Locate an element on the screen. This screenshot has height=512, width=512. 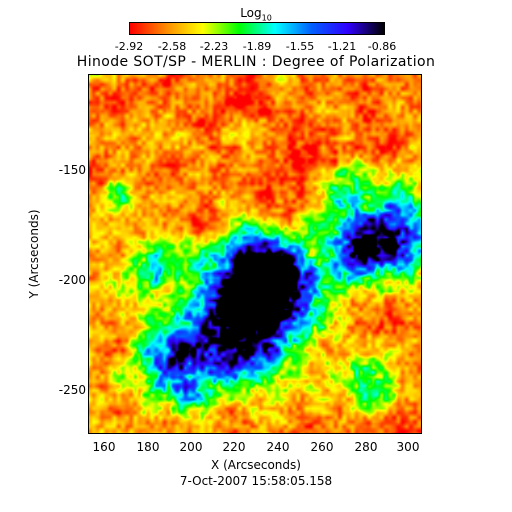
colorbar-tick: -1.89 is located at coordinates (257, 46).